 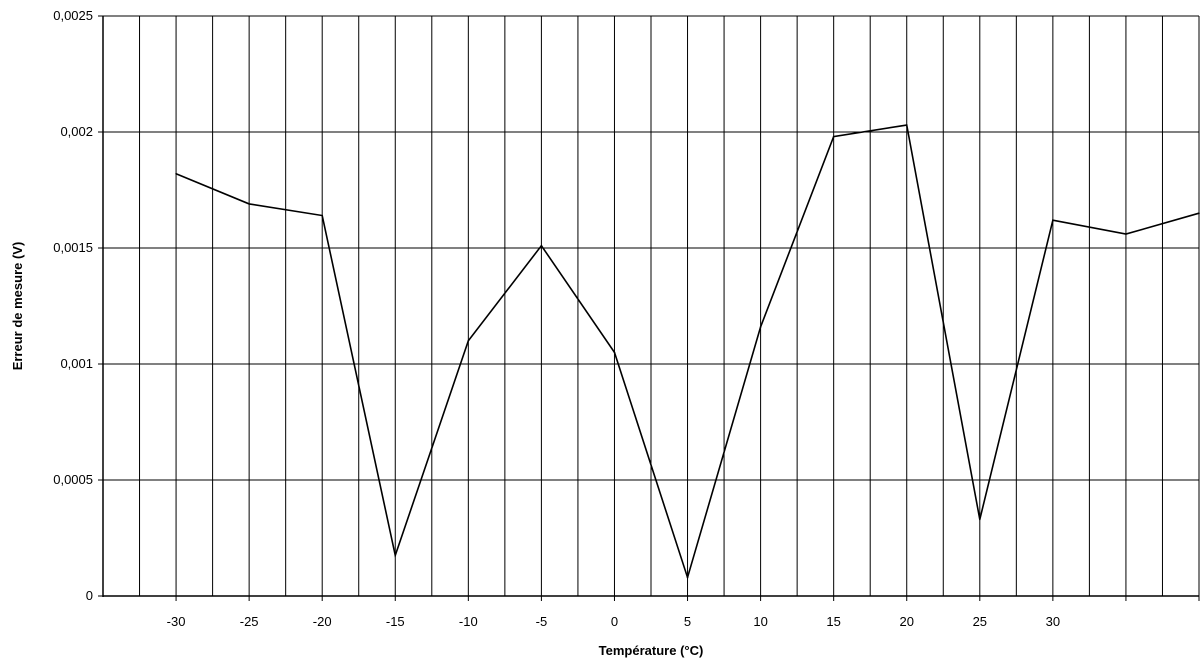 I want to click on x-tick-label: 30, so click(x=1053, y=621).